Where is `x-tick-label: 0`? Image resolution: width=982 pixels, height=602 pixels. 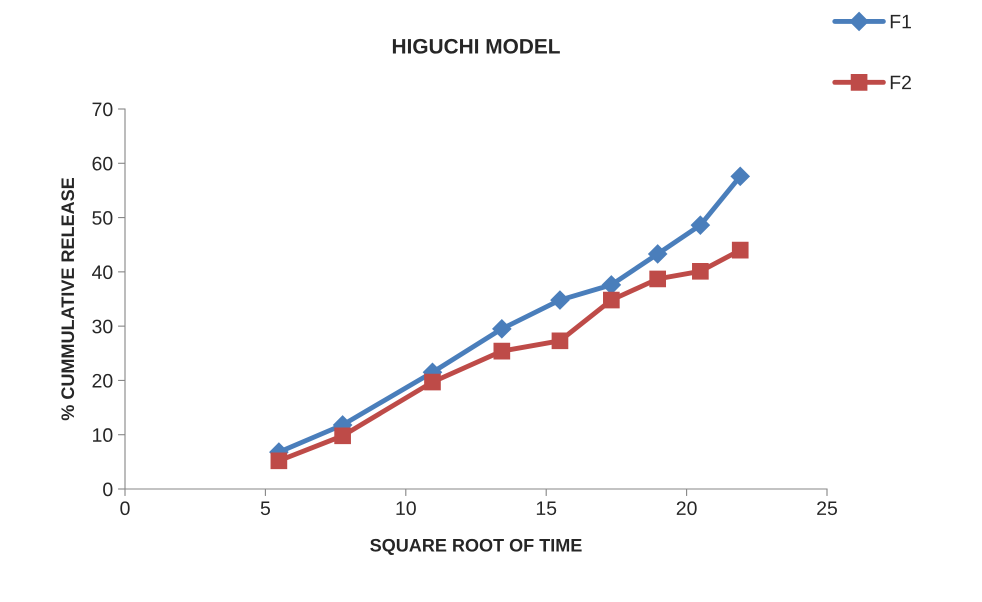
x-tick-label: 0 is located at coordinates (125, 508).